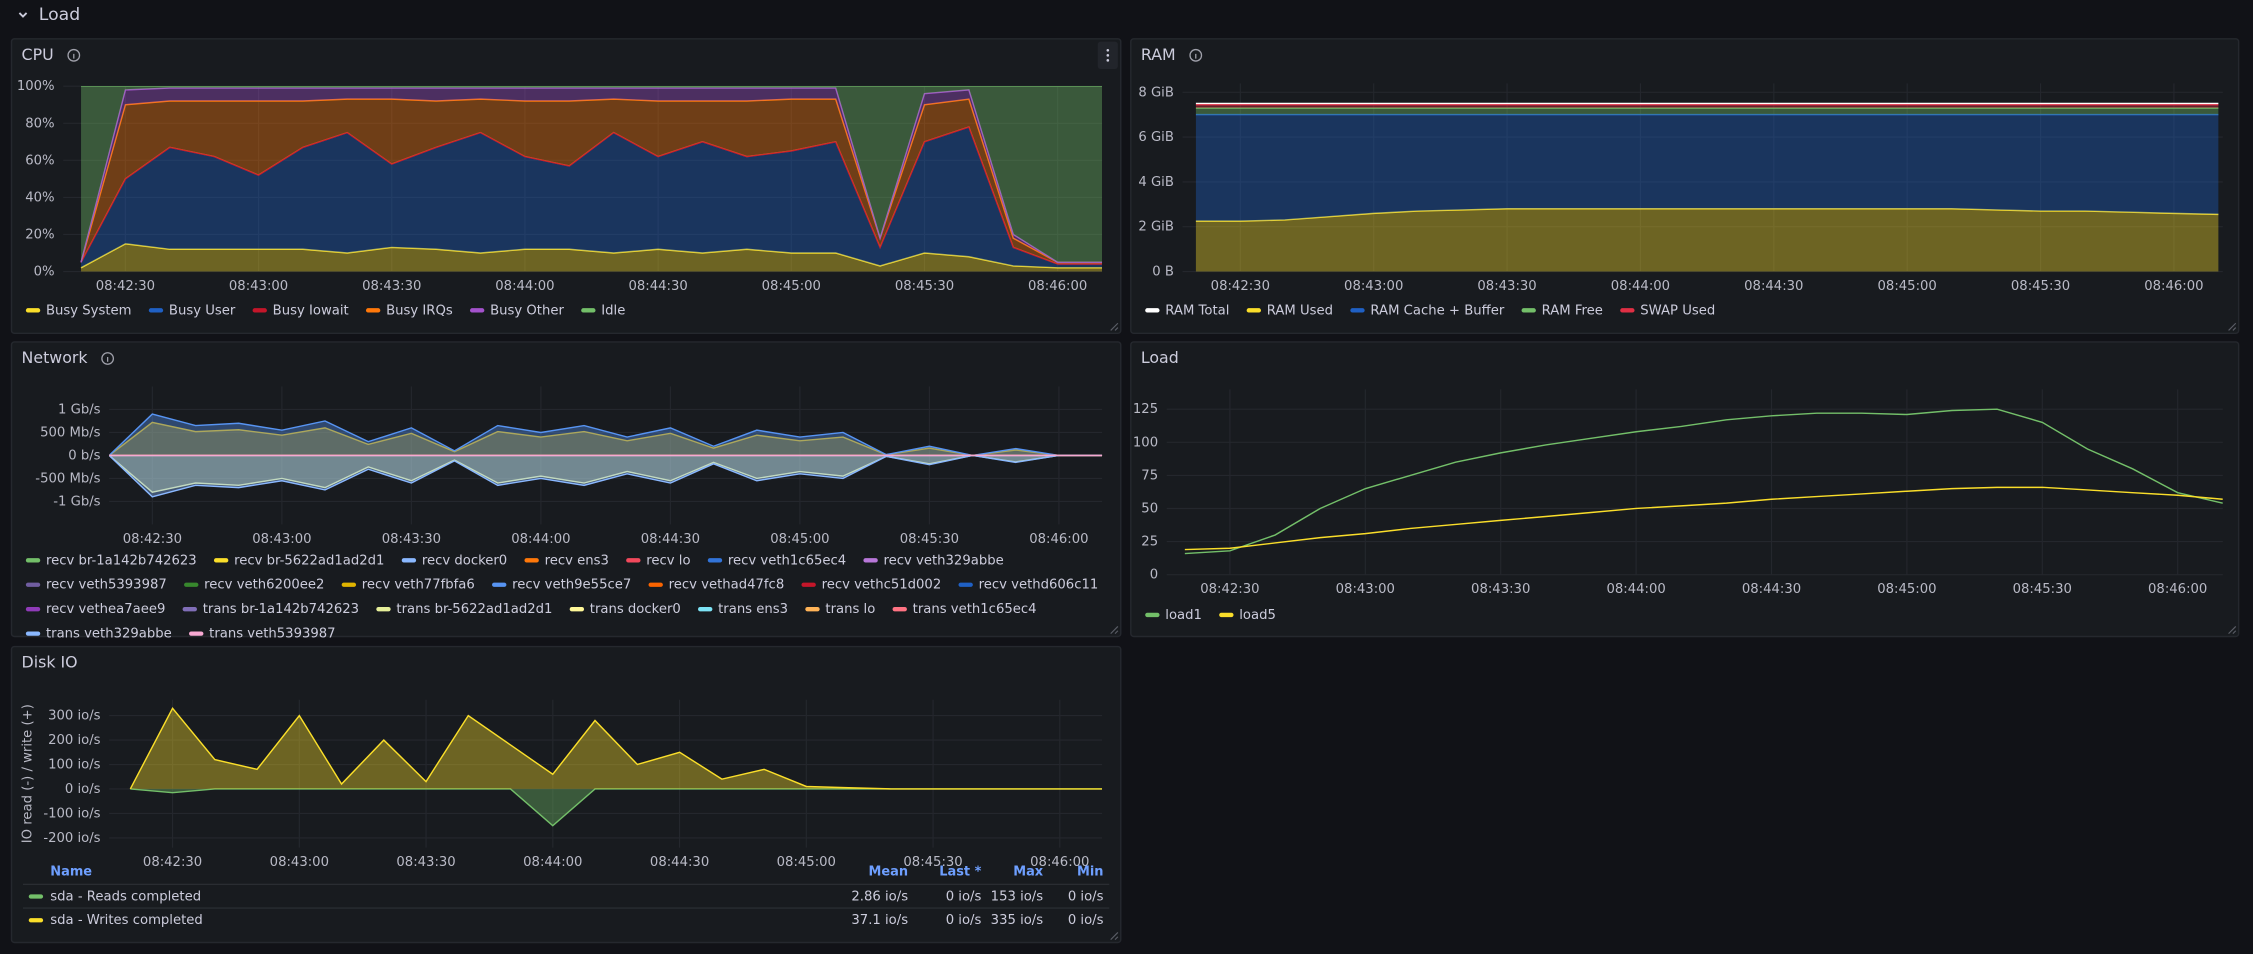  What do you see at coordinates (1677, 310) in the screenshot?
I see `legend-label: SWAP Used` at bounding box center [1677, 310].